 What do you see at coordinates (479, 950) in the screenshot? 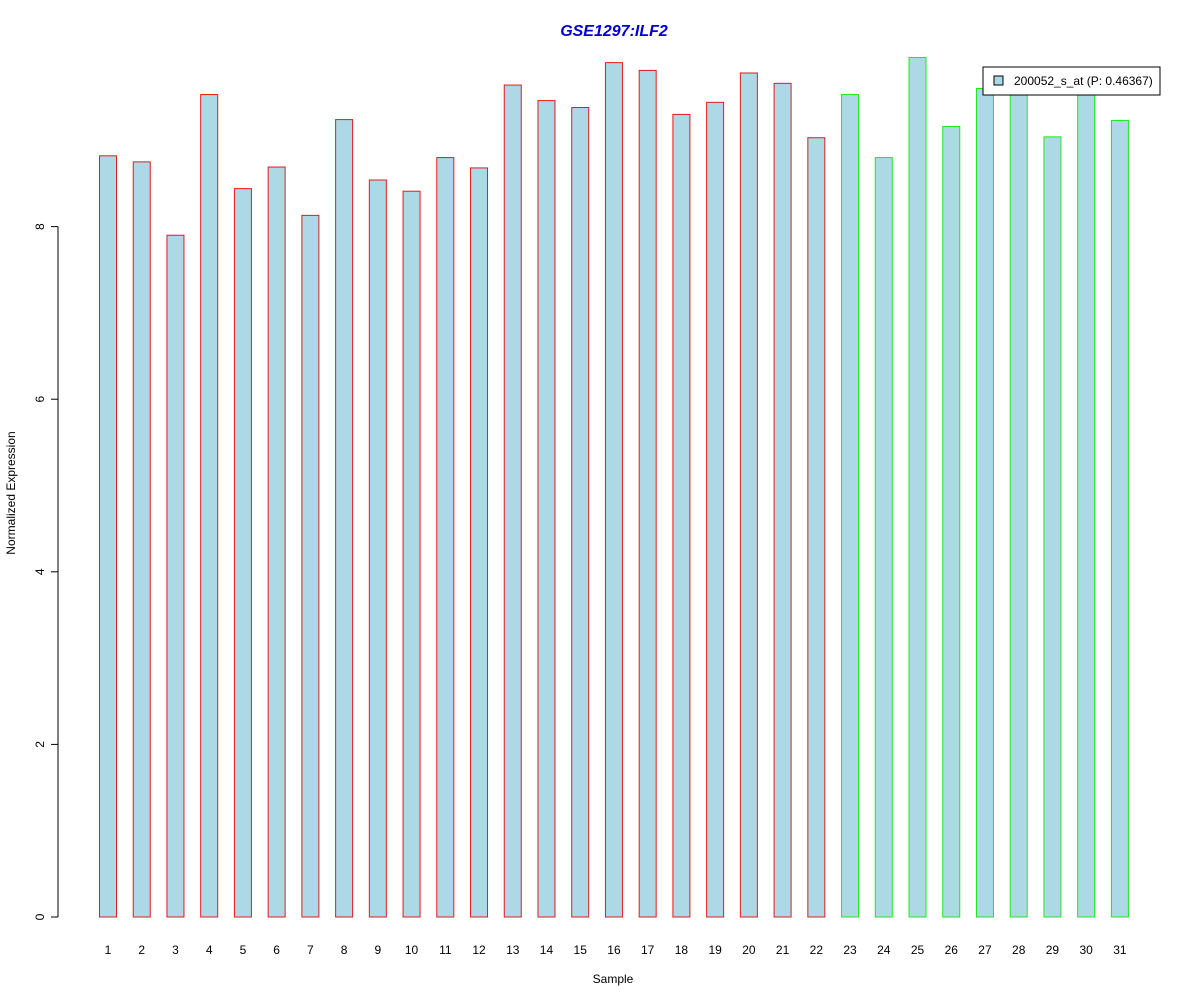
I see `x-tick-label: 12` at bounding box center [479, 950].